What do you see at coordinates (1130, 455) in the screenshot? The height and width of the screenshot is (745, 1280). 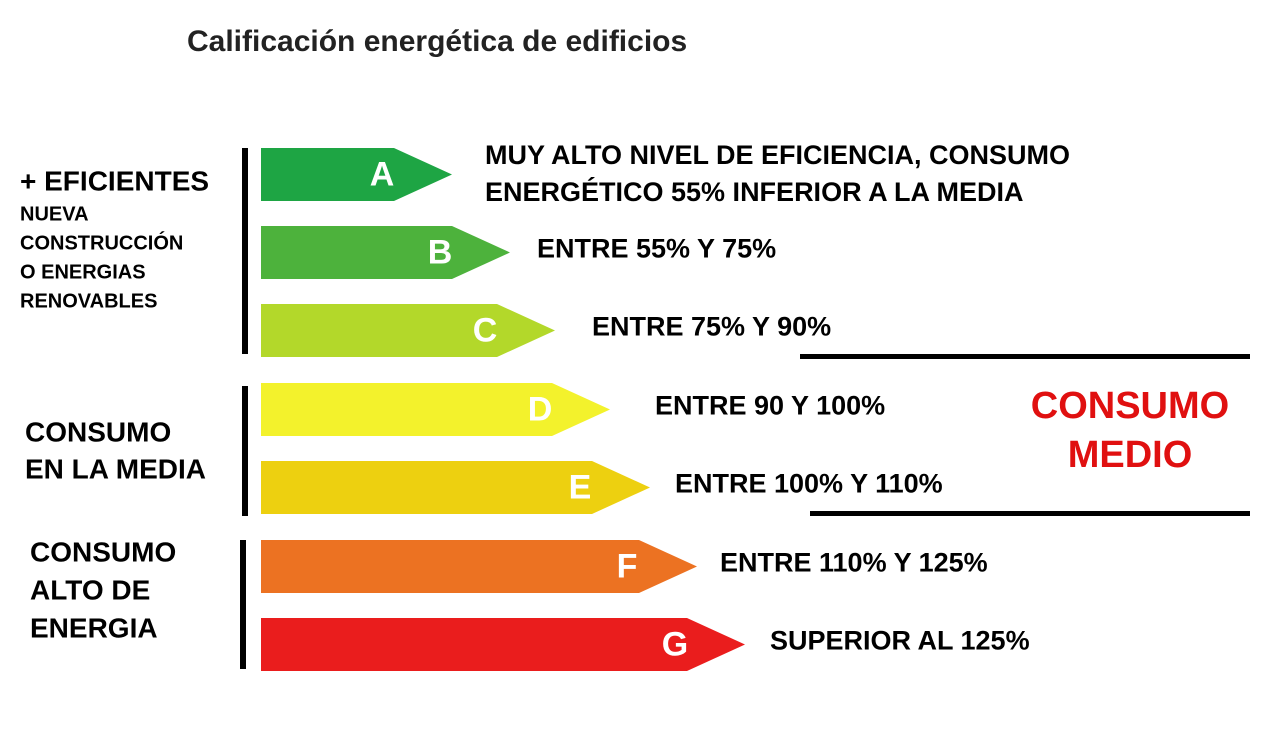 I see `average-label: MEDIO` at bounding box center [1130, 455].